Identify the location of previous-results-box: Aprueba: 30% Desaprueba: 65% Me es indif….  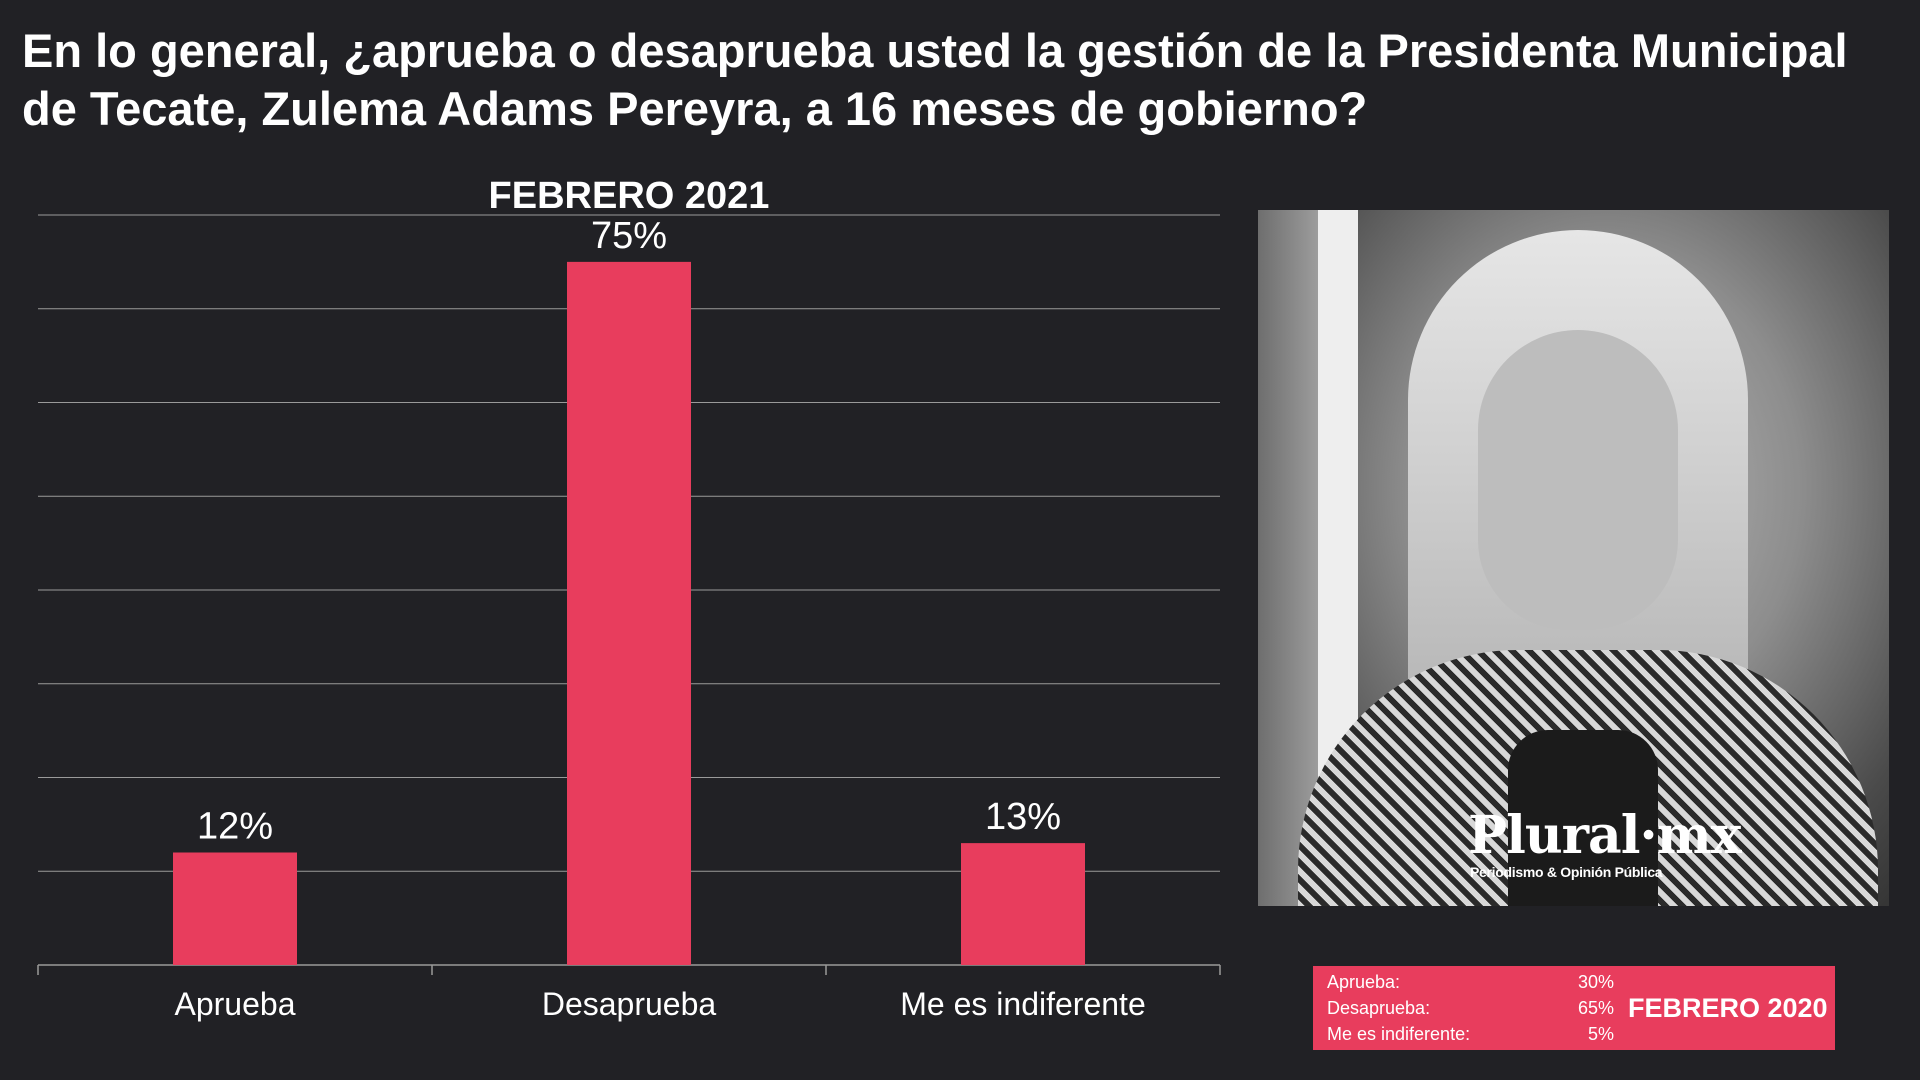
(1574, 1008).